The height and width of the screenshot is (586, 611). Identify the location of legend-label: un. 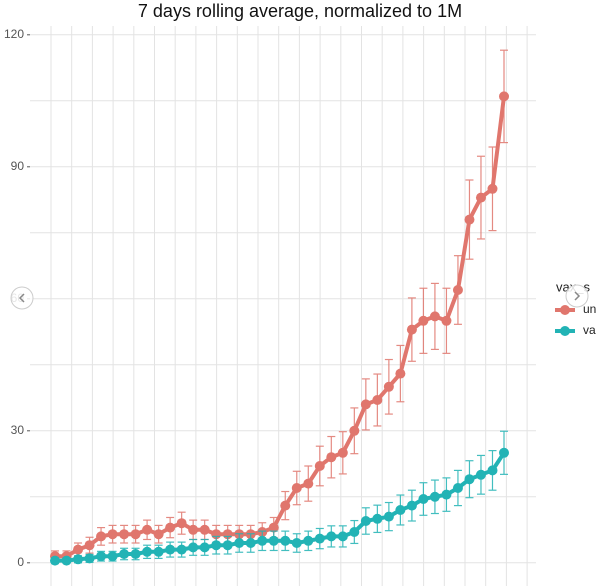
(589, 309).